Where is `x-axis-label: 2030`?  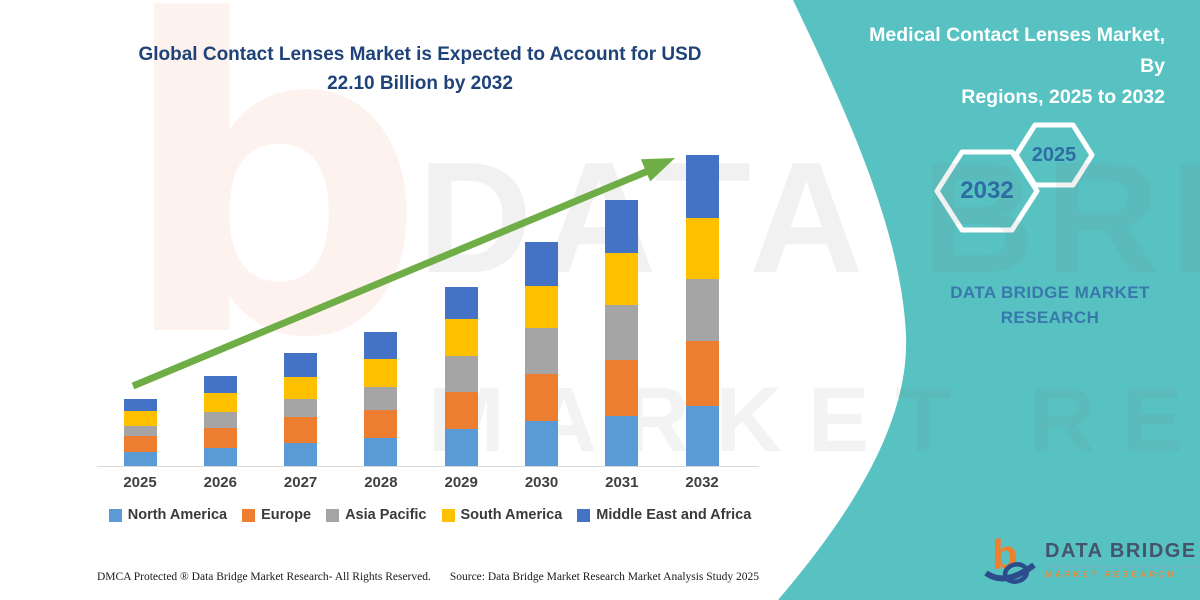 x-axis-label: 2030 is located at coordinates (541, 482).